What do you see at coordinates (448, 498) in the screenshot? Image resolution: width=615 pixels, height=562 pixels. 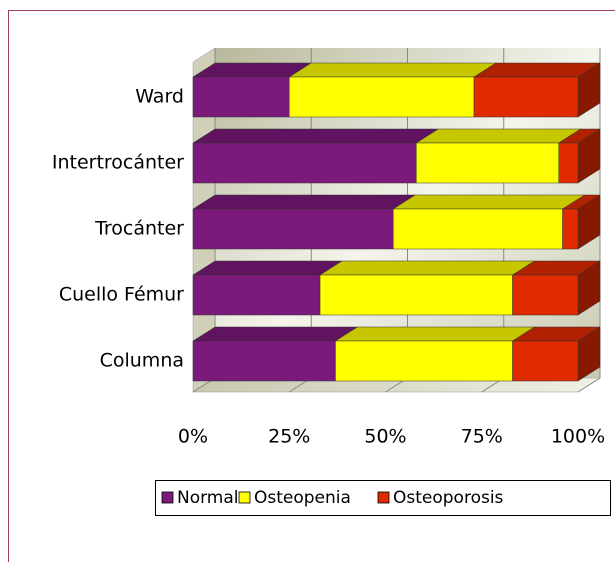 I see `legend-label: Osteoporosis` at bounding box center [448, 498].